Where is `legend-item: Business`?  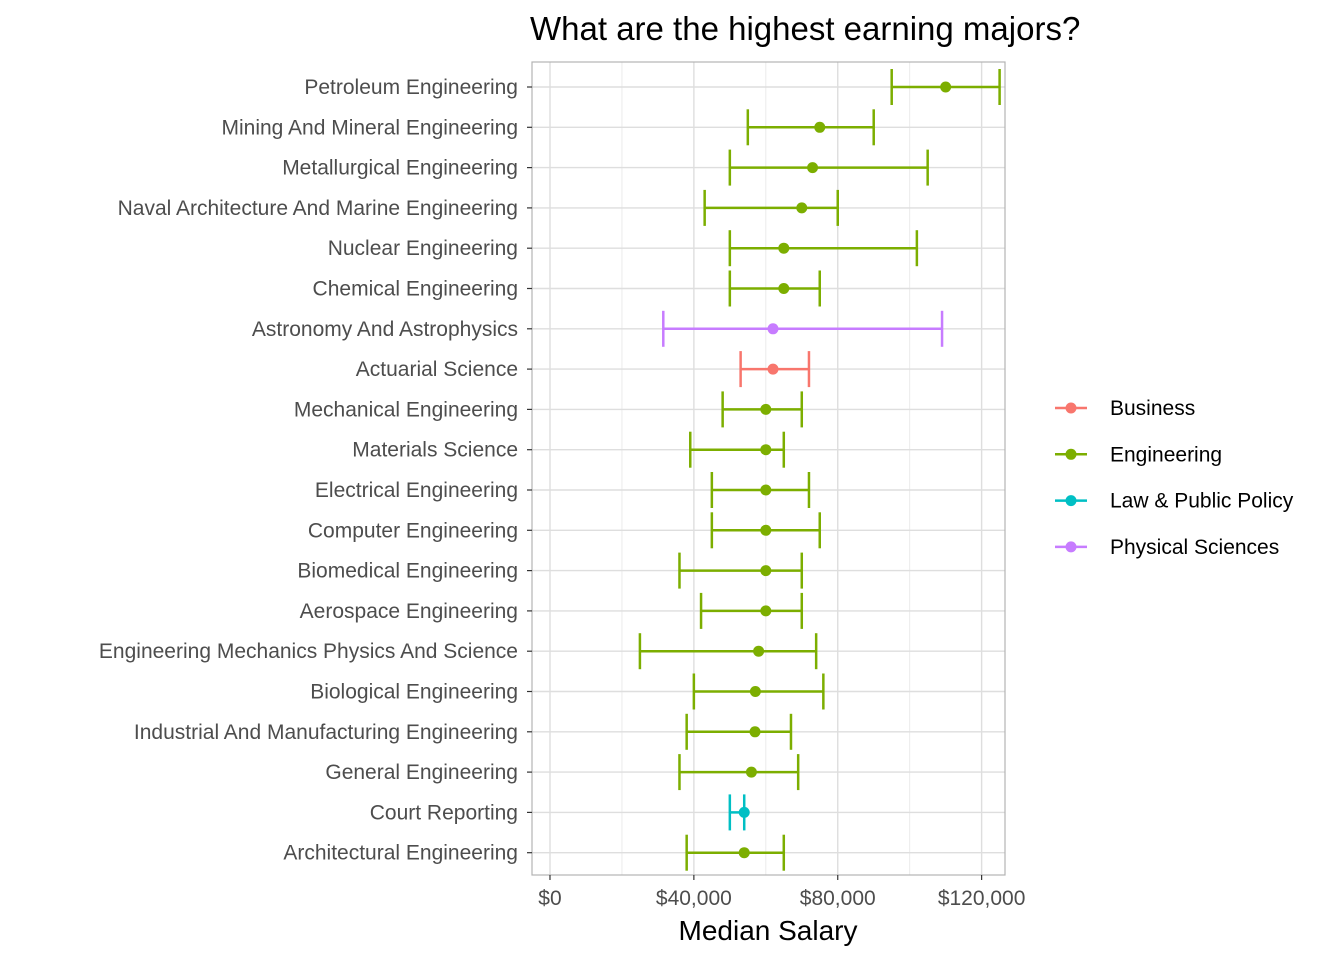 legend-item: Business is located at coordinates (1125, 408).